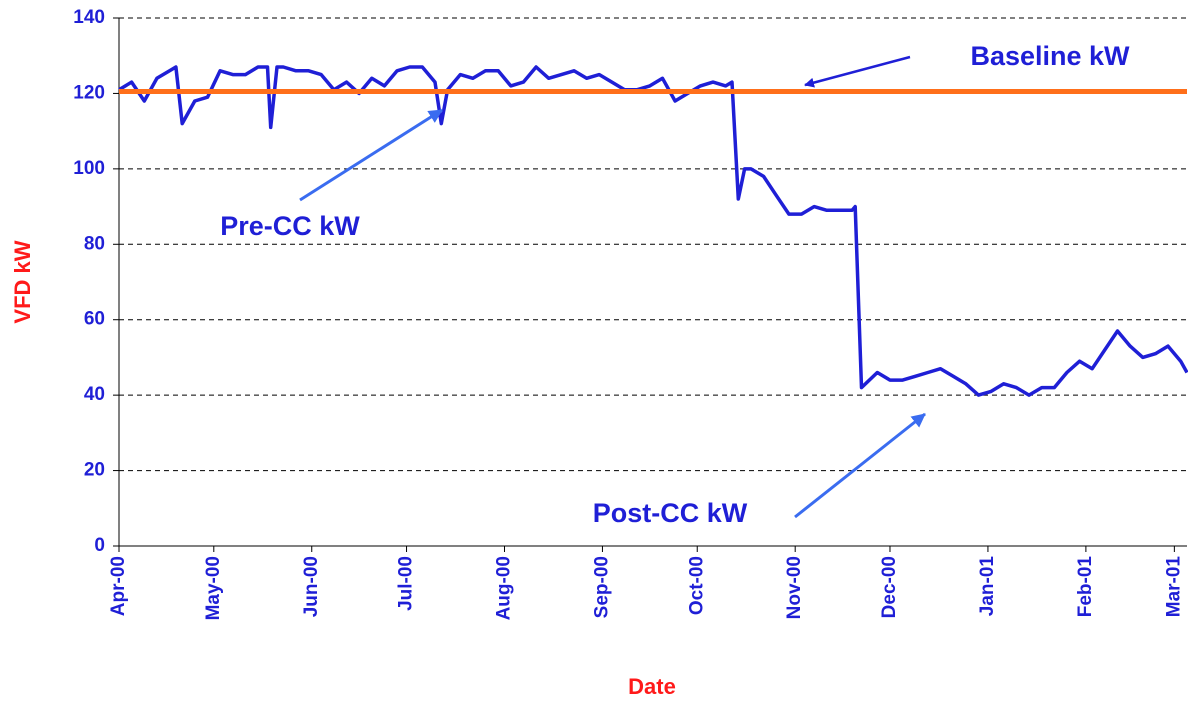 This screenshot has height=704, width=1188. What do you see at coordinates (89, 17) in the screenshot?
I see `y-tick-label: 140` at bounding box center [89, 17].